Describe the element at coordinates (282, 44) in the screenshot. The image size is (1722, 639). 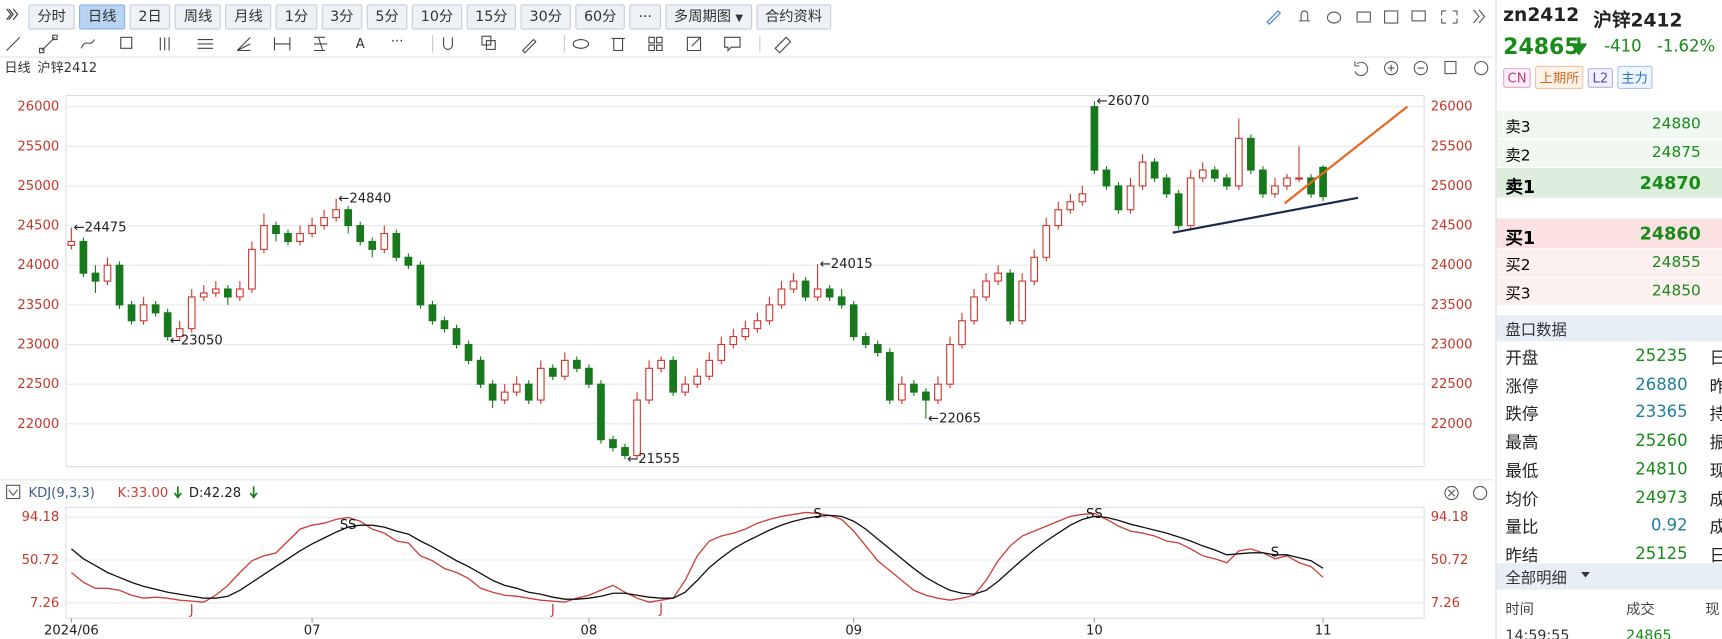
I see `tool-measure` at that location.